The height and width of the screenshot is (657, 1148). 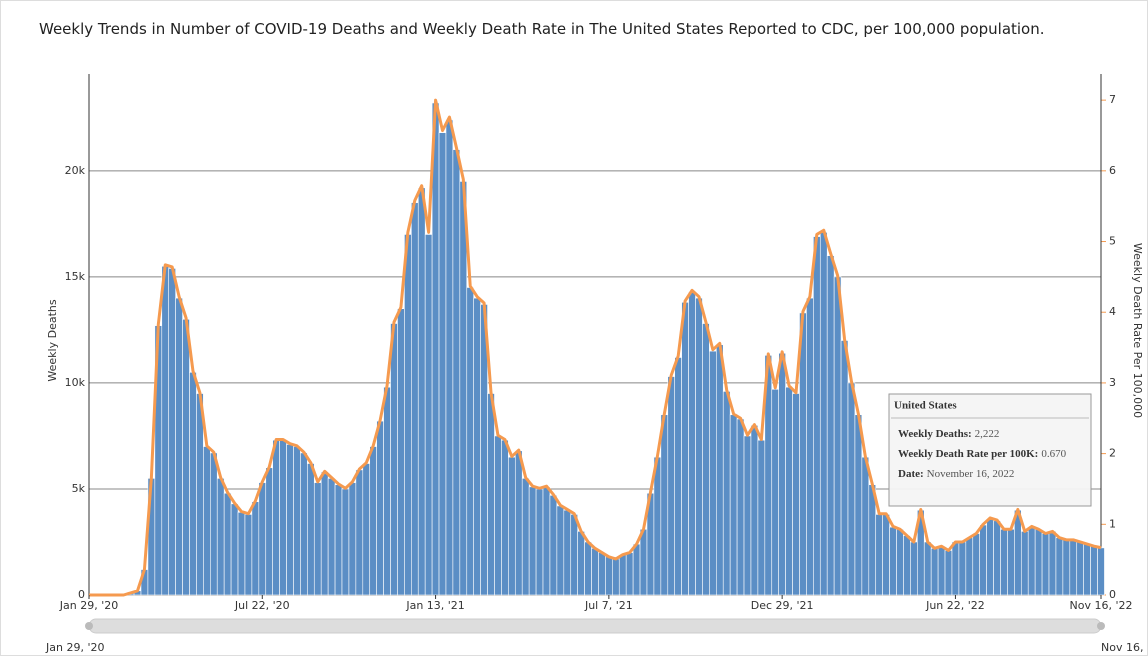 What do you see at coordinates (52, 340) in the screenshot?
I see `y-axis-title: Weekly Deaths` at bounding box center [52, 340].